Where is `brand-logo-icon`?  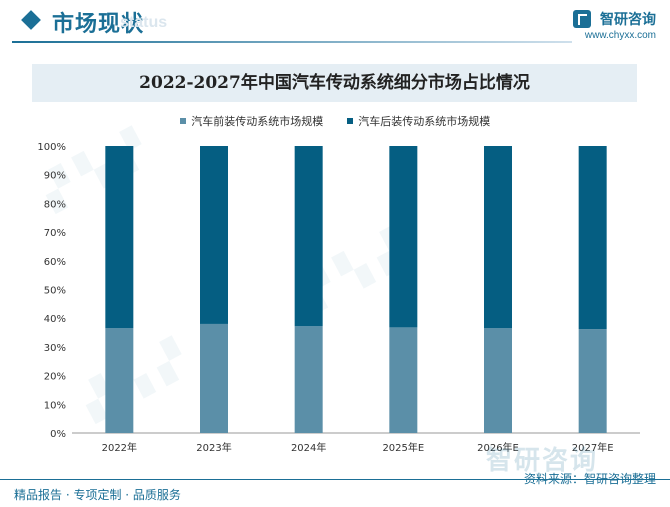 brand-logo-icon is located at coordinates (581, 18).